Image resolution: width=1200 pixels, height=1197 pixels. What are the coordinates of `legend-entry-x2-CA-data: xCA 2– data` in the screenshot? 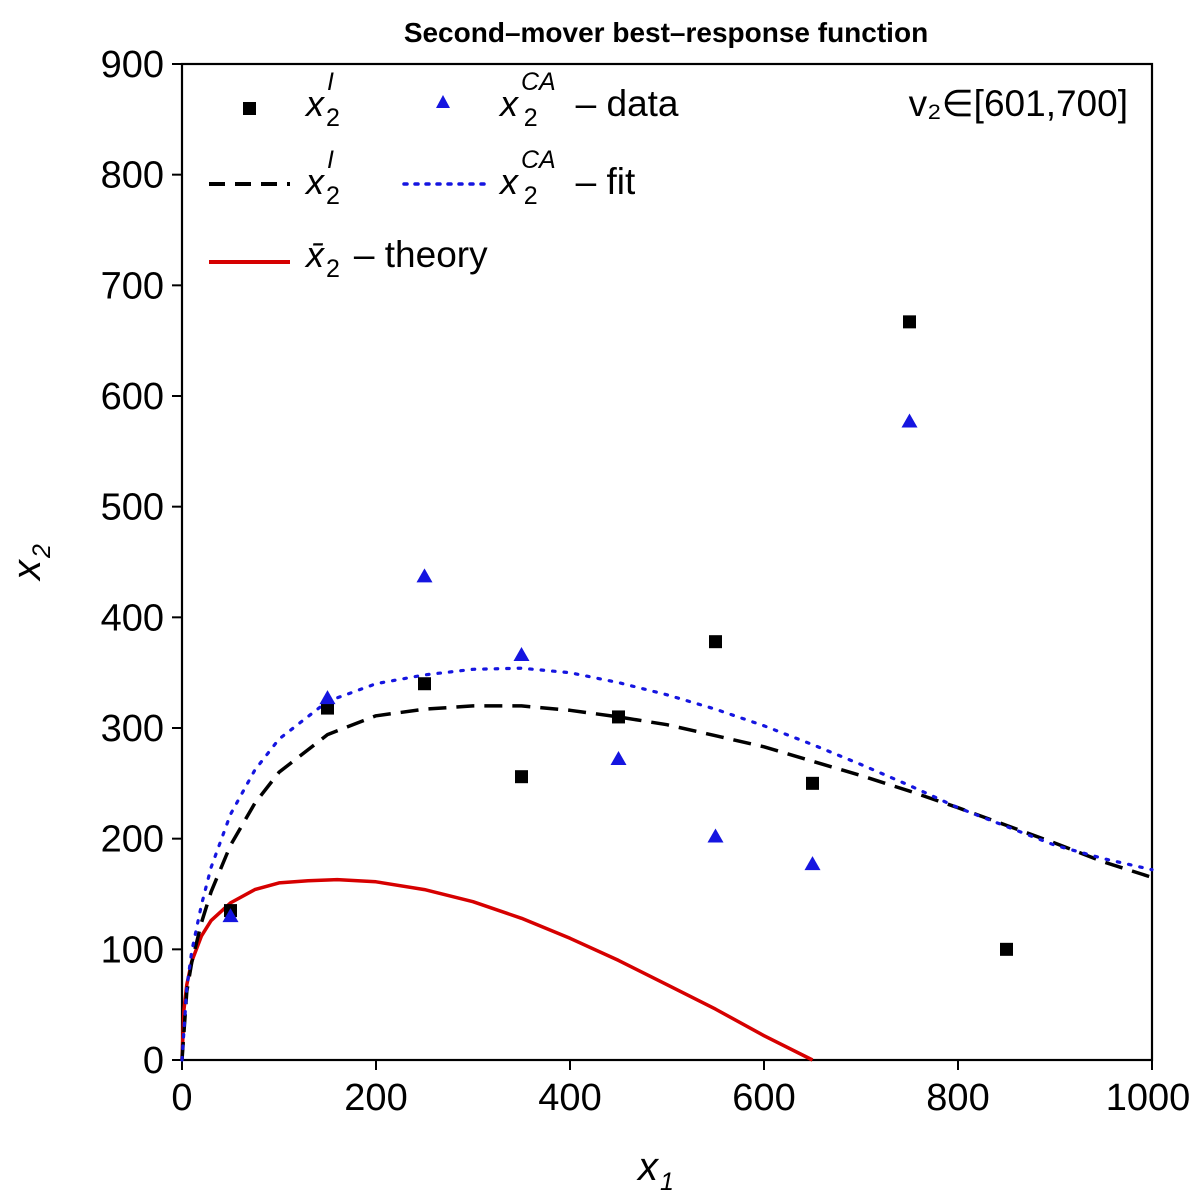 It's located at (557, 100).